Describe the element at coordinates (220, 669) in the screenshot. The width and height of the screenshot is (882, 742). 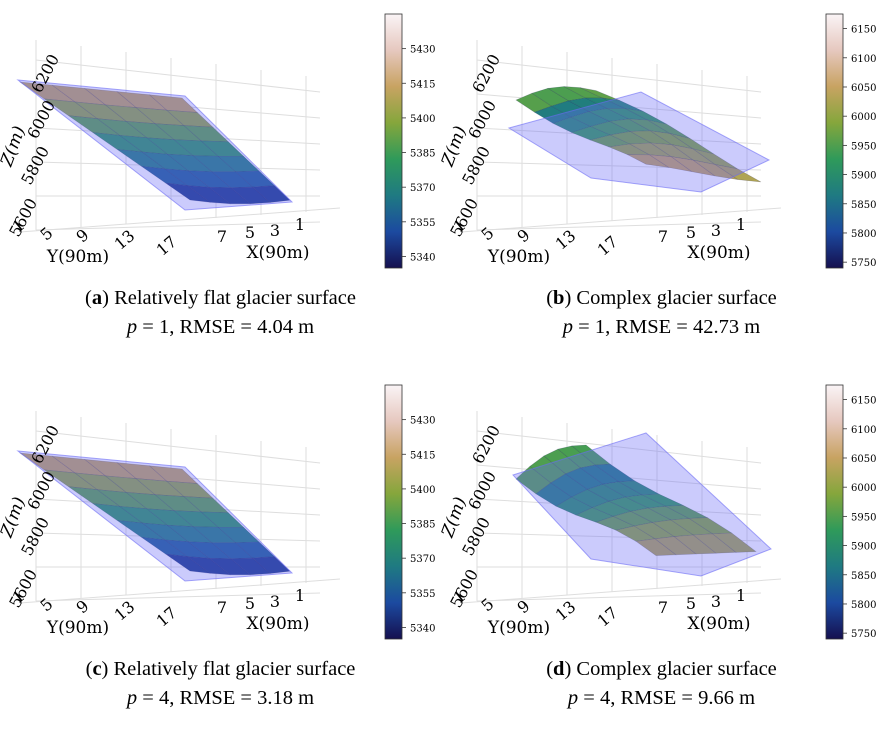
I see `caption-title: (c) Relatively flat glacier surface` at that location.